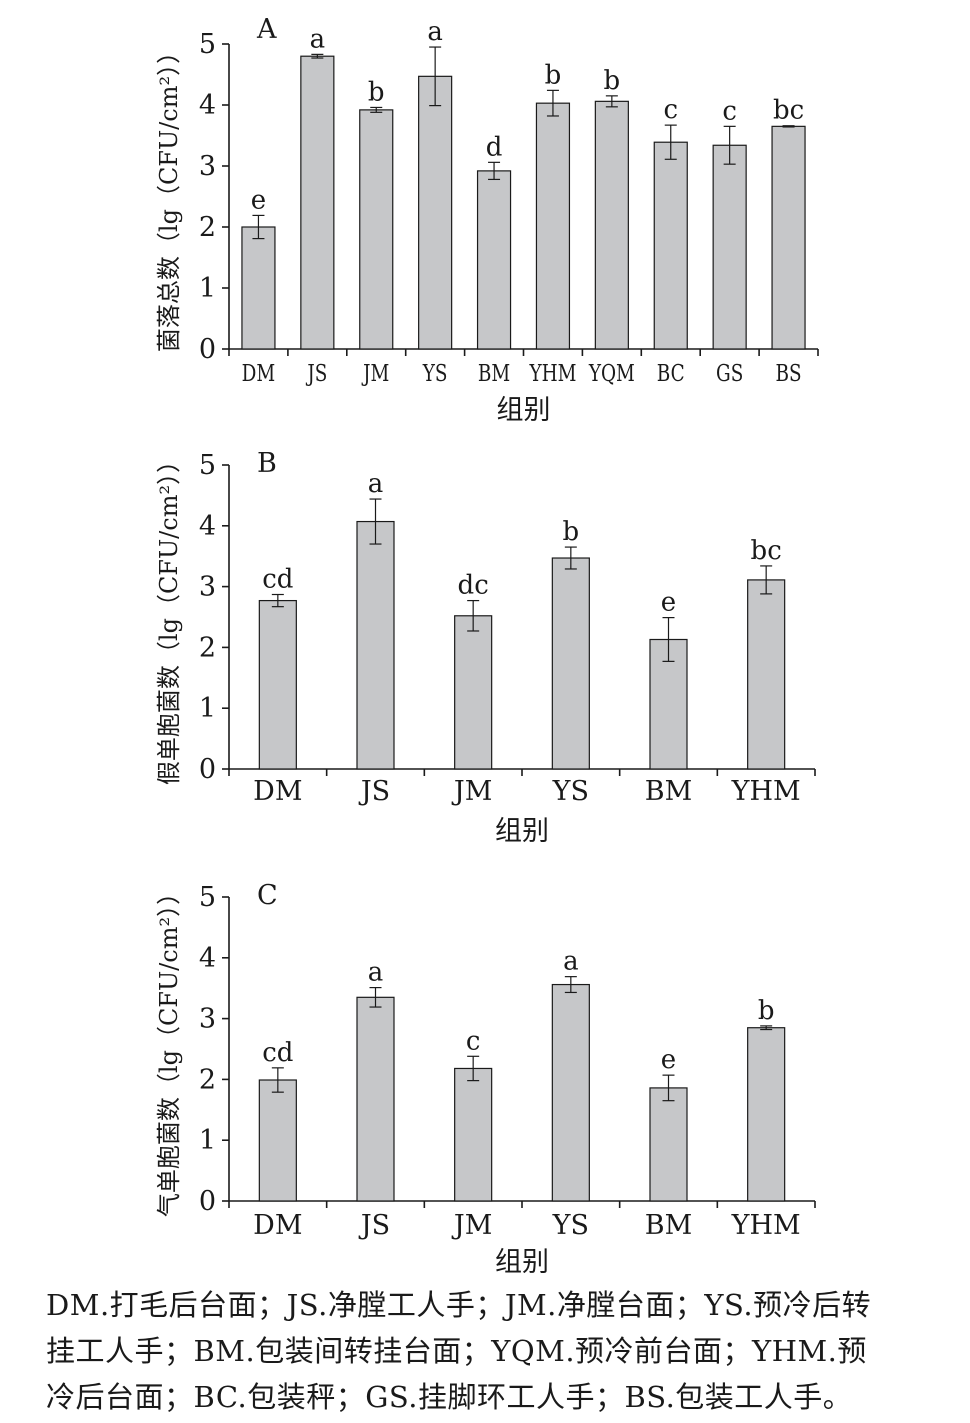  Describe the element at coordinates (788, 373) in the screenshot. I see `x-tick-label: BS` at that location.